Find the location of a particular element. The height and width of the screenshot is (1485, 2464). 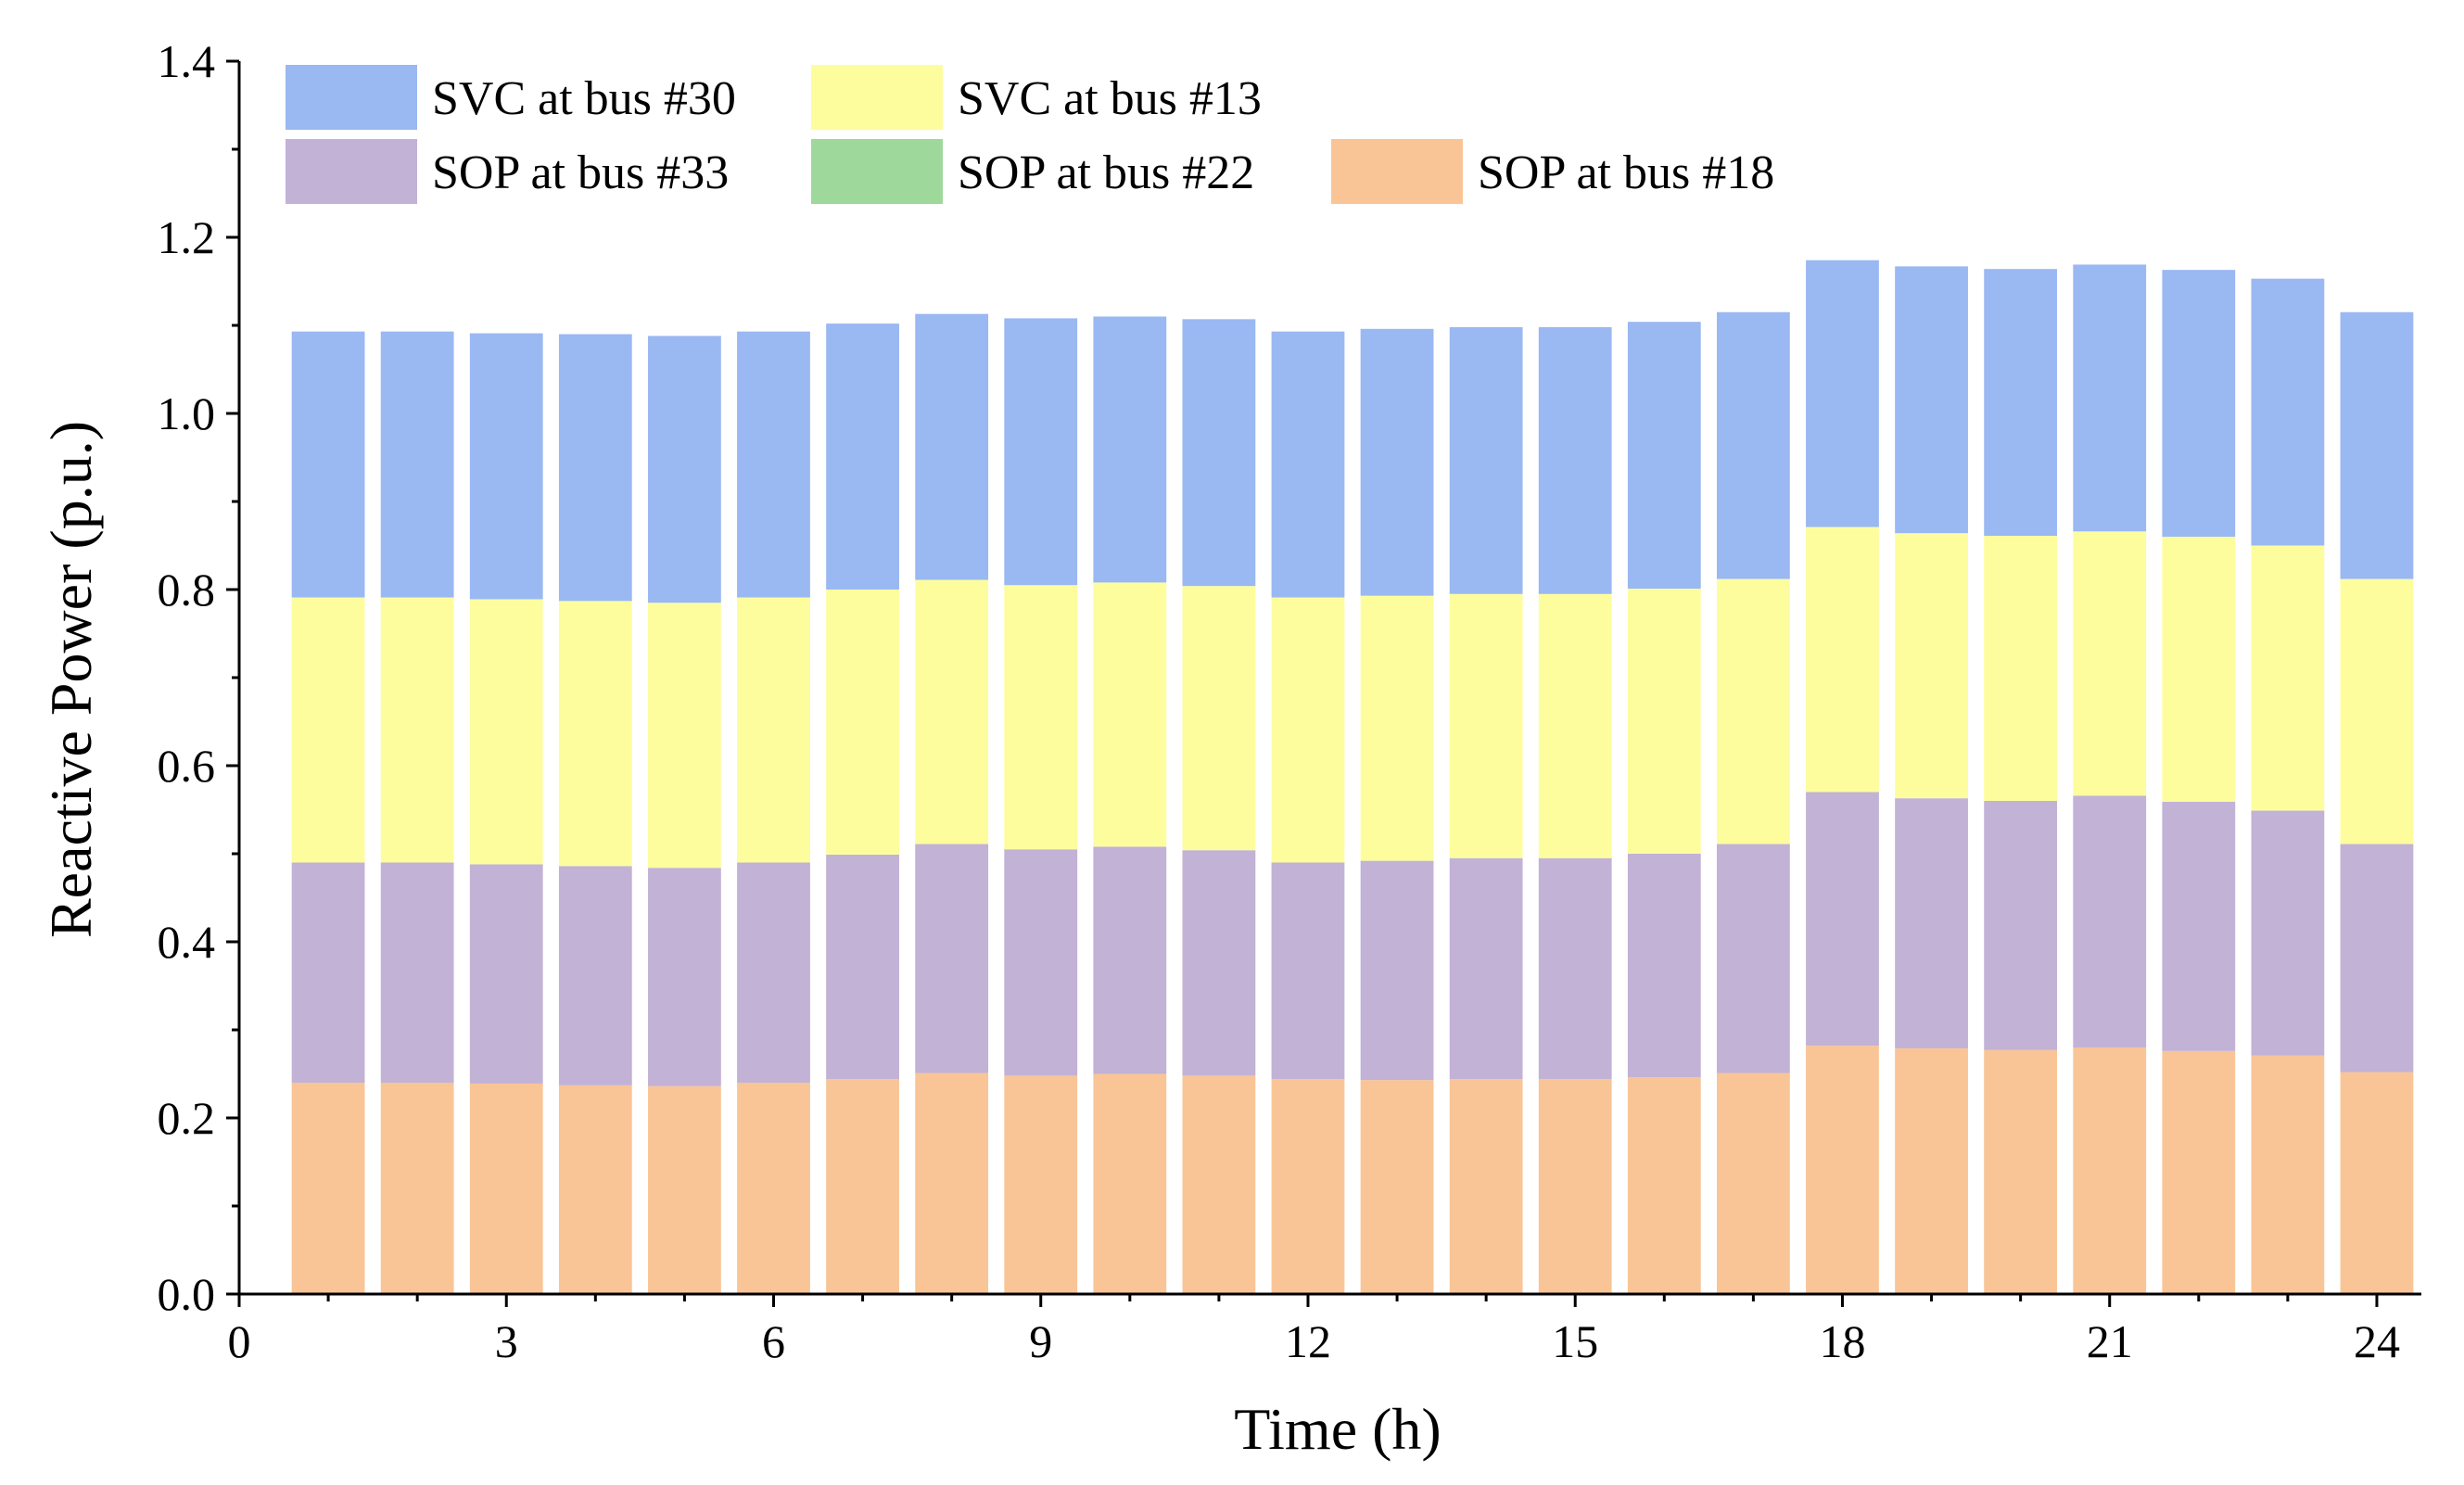

bar-svc-at-bus-13-t3 is located at coordinates (506, 732).